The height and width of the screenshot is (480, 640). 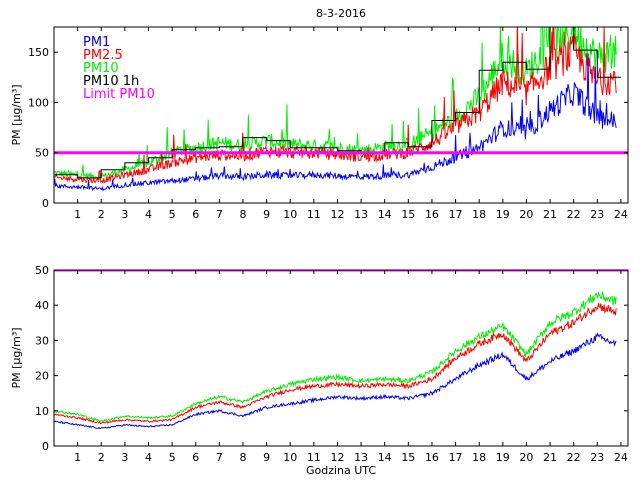 I want to click on x-axis-label: Godzina UTC, so click(x=341, y=470).